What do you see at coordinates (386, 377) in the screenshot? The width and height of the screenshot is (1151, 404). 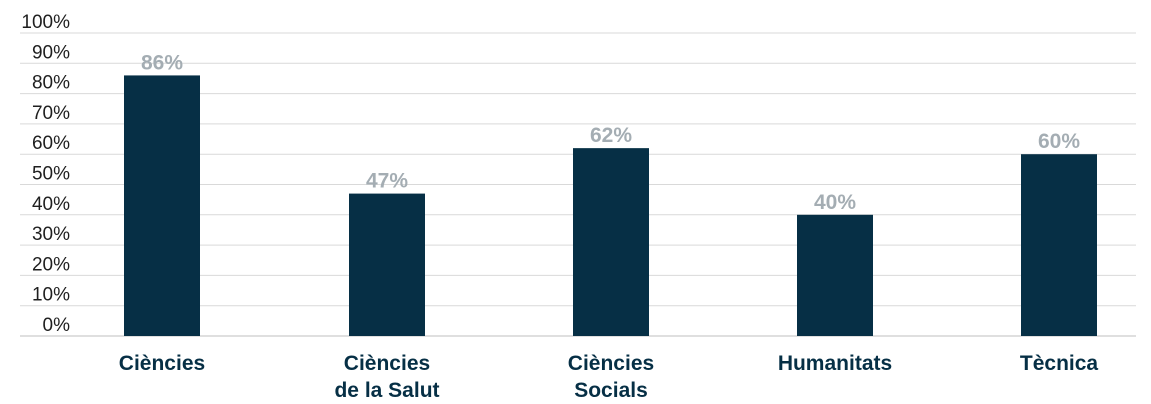 I see `category-label: Ciències de la Salut` at bounding box center [386, 377].